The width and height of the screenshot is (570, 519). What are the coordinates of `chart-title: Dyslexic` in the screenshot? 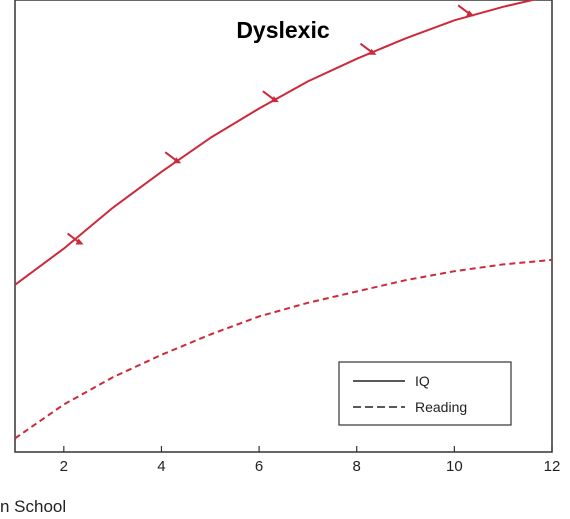 It's located at (283, 30).